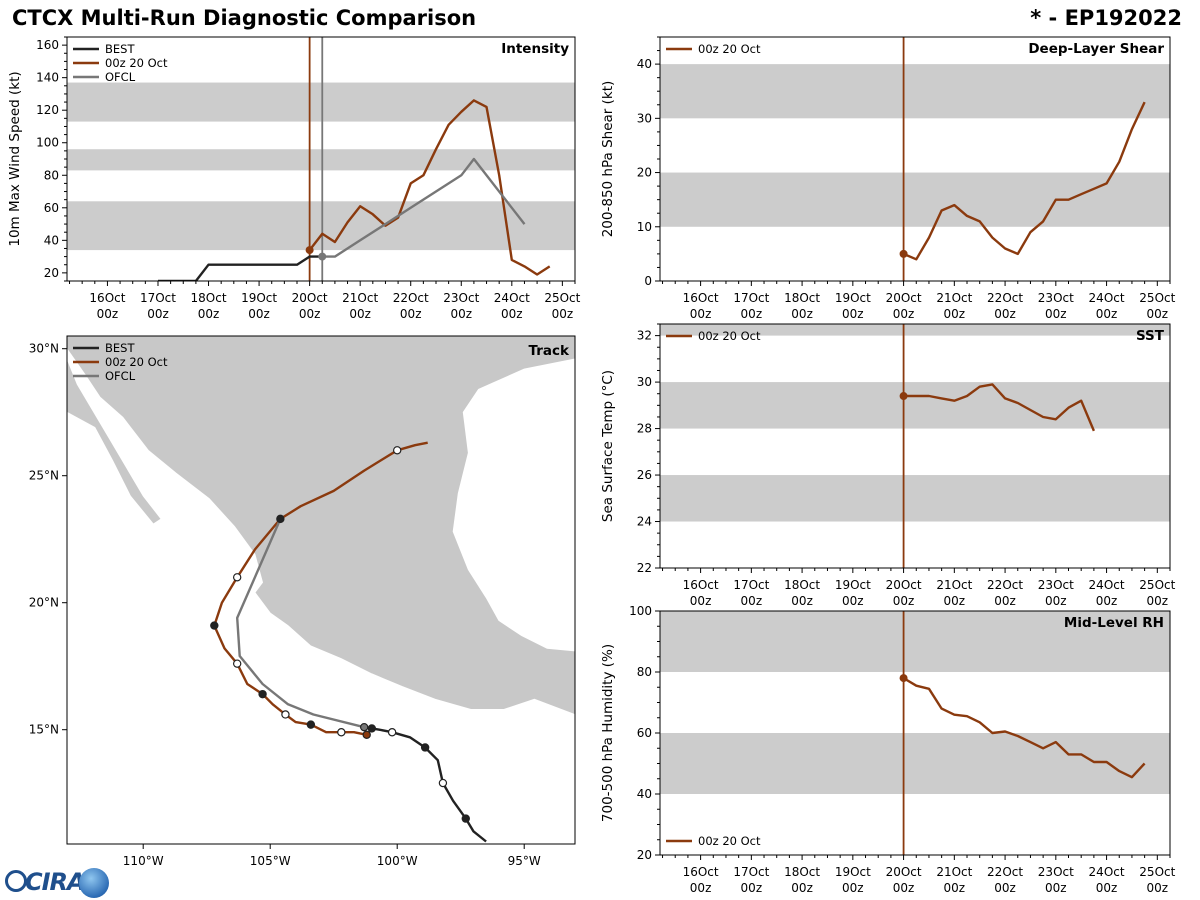 The width and height of the screenshot is (1200, 900). What do you see at coordinates (1107, 298) in the screenshot?
I see `shear-xtick-label-date: 24Oct` at bounding box center [1107, 298].